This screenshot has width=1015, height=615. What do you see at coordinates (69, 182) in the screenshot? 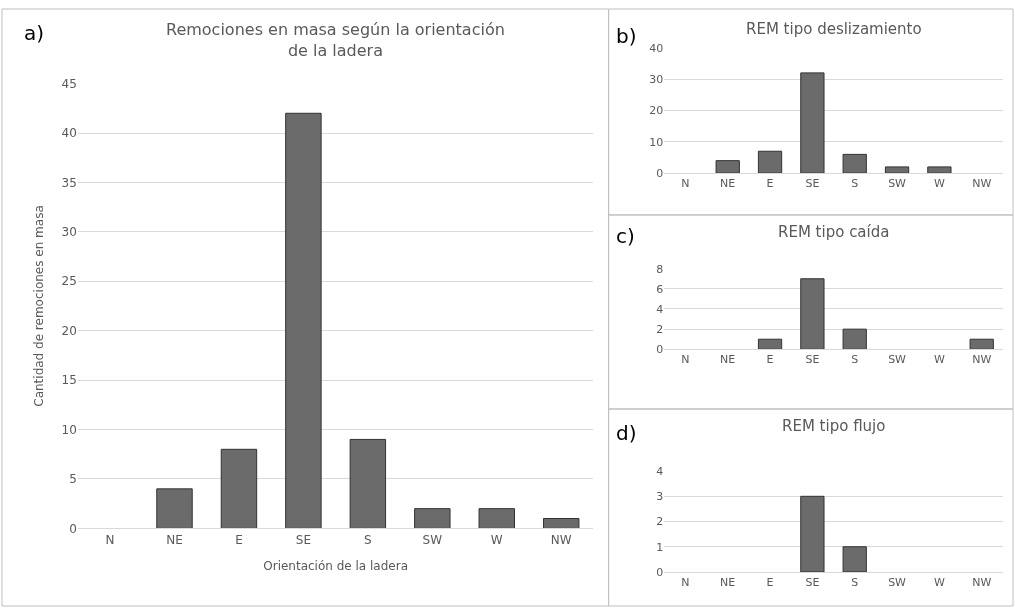
I see `y-tick-label: 35` at bounding box center [69, 182].